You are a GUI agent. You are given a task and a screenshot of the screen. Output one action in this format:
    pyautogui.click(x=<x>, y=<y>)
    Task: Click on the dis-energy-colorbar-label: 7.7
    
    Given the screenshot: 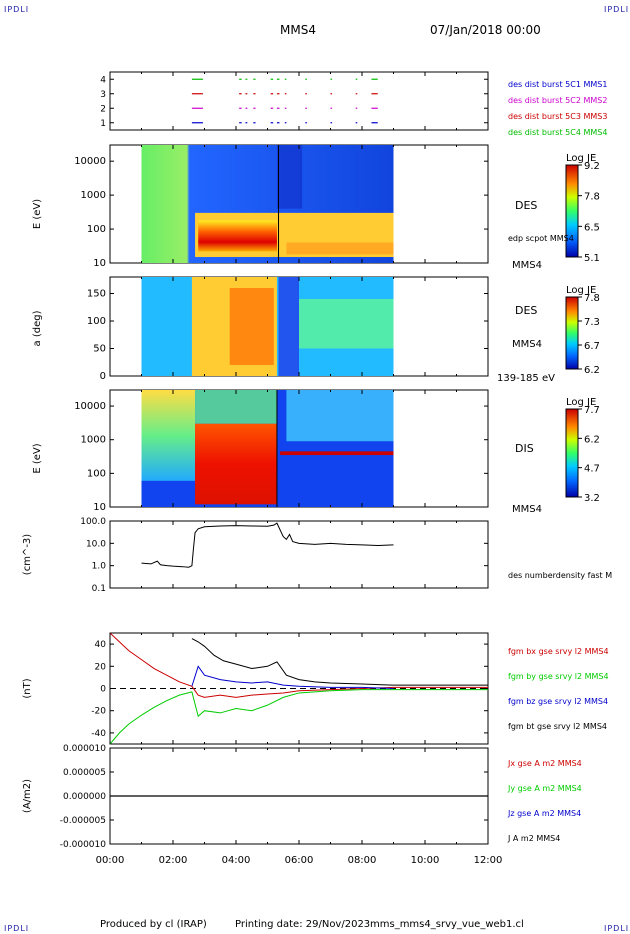 What is the action you would take?
    pyautogui.click(x=592, y=410)
    